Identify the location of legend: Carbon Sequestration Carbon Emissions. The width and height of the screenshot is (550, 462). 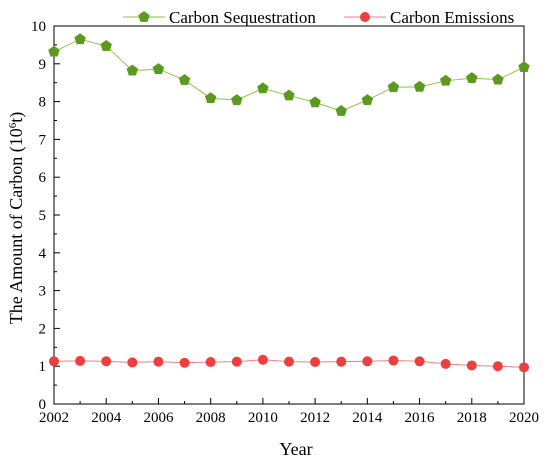
(318, 17).